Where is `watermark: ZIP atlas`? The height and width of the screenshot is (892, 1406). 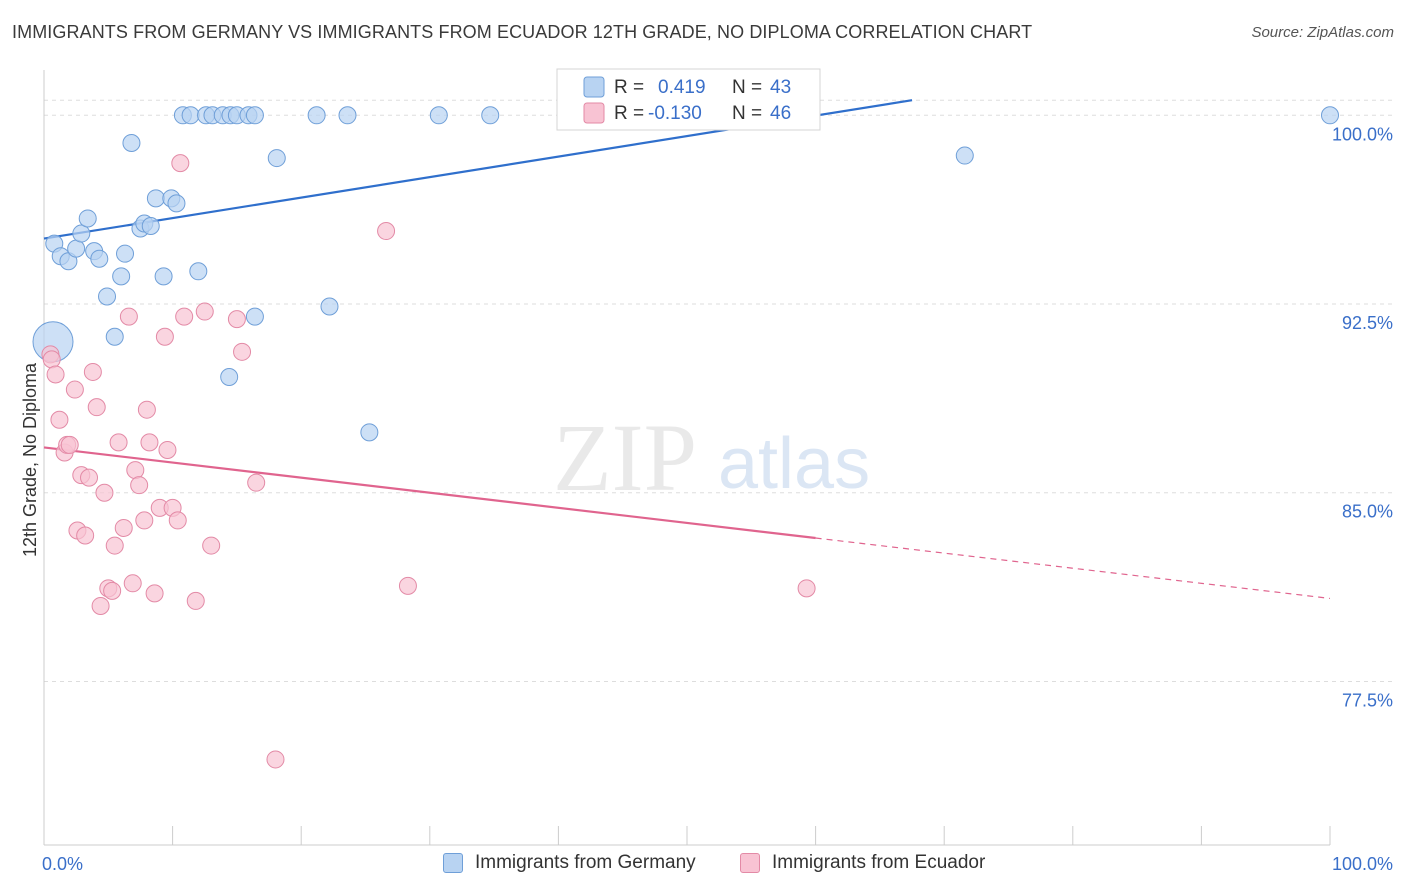 watermark: ZIP atlas is located at coordinates (711, 457).